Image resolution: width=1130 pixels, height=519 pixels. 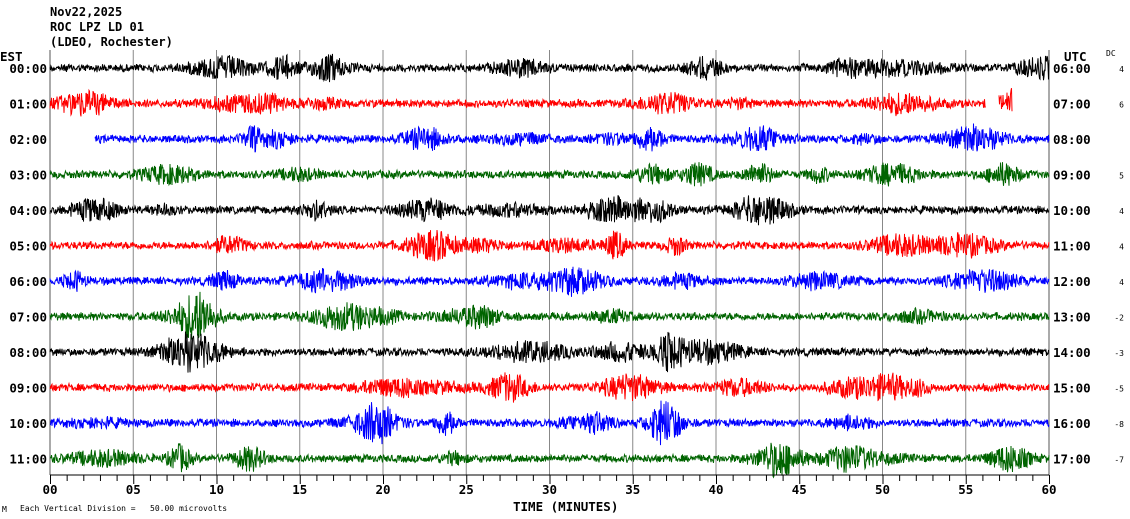 I want to click on x-tick-label: 55, so click(x=965, y=489).